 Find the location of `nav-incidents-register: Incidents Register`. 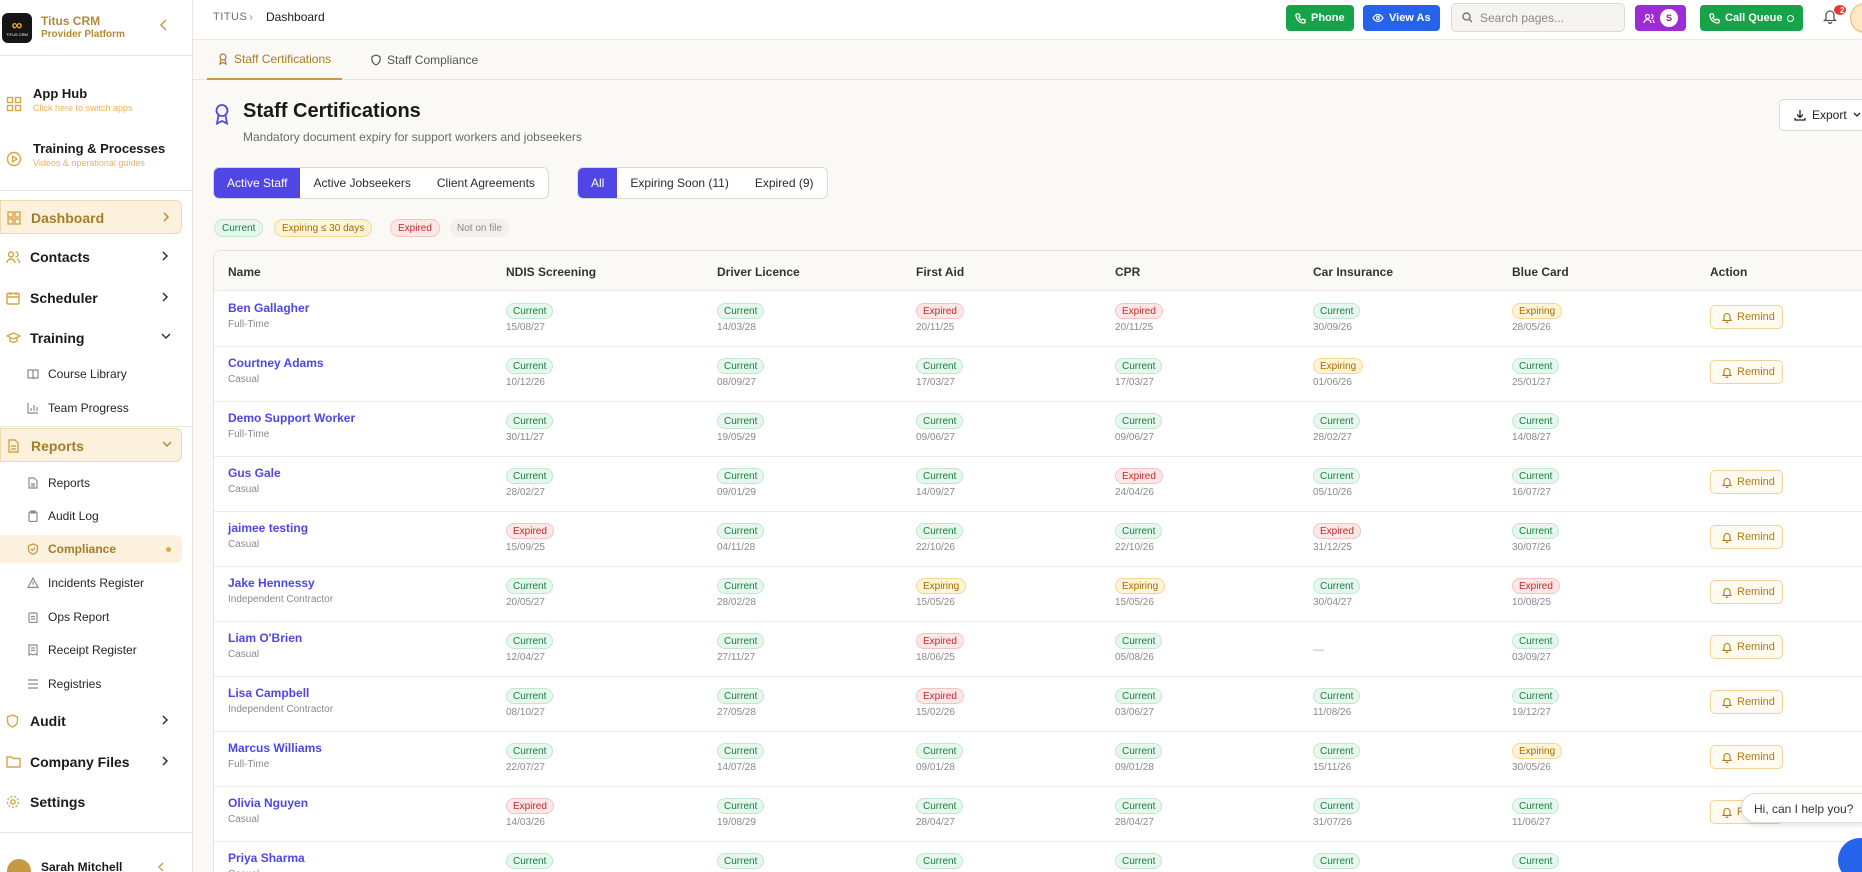

nav-incidents-register: Incidents Register is located at coordinates (91, 583).